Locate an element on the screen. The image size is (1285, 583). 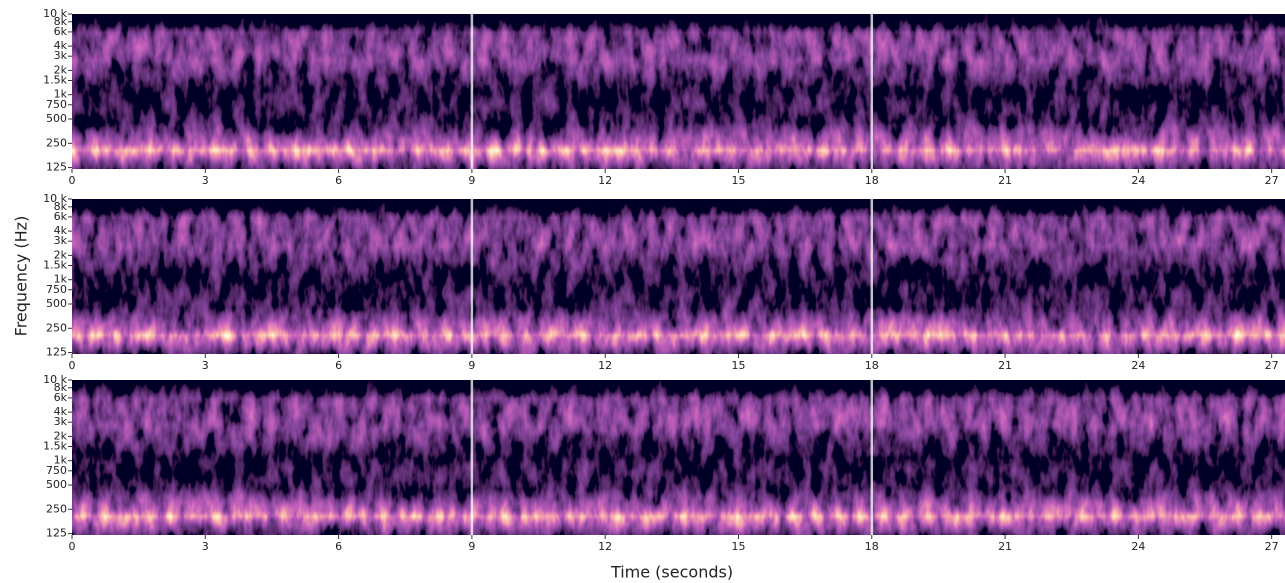
y-axis-title: Frequency (Hz) is located at coordinates (21, 276).